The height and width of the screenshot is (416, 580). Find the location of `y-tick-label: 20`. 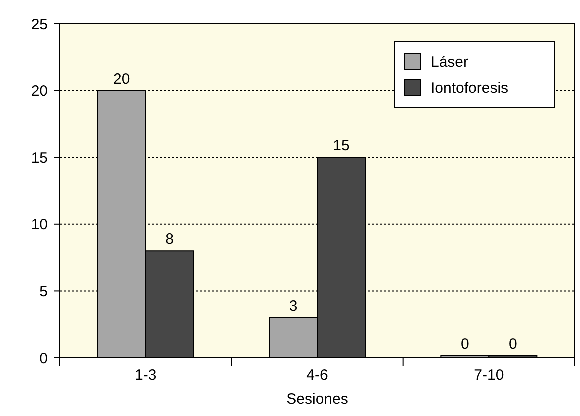

y-tick-label: 20 is located at coordinates (39, 91).